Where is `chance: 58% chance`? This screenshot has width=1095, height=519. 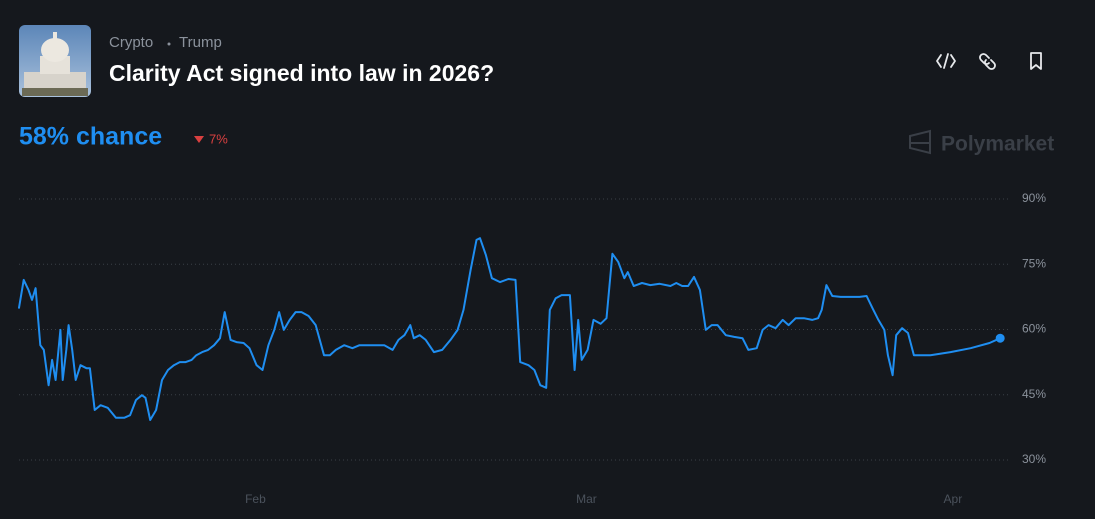
chance: 58% chance is located at coordinates (90, 137).